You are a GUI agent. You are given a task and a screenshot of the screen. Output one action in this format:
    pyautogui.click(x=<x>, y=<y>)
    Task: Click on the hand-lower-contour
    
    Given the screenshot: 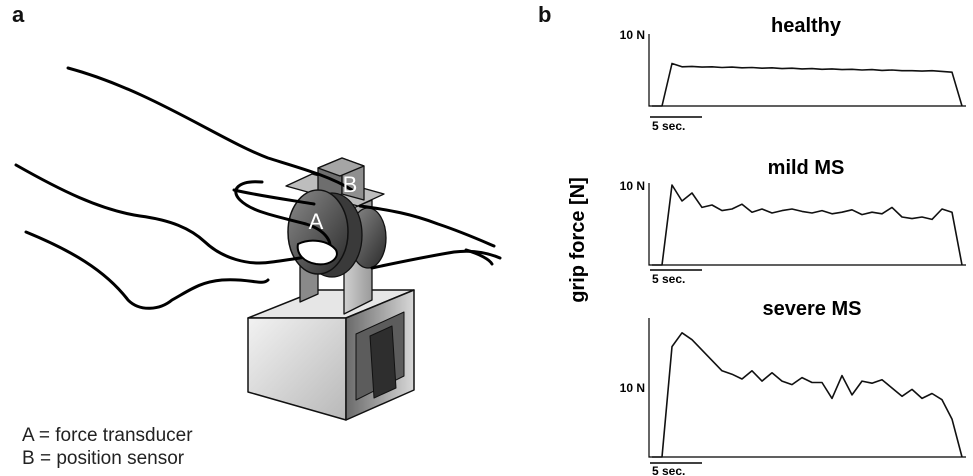 What is the action you would take?
    pyautogui.click(x=147, y=270)
    